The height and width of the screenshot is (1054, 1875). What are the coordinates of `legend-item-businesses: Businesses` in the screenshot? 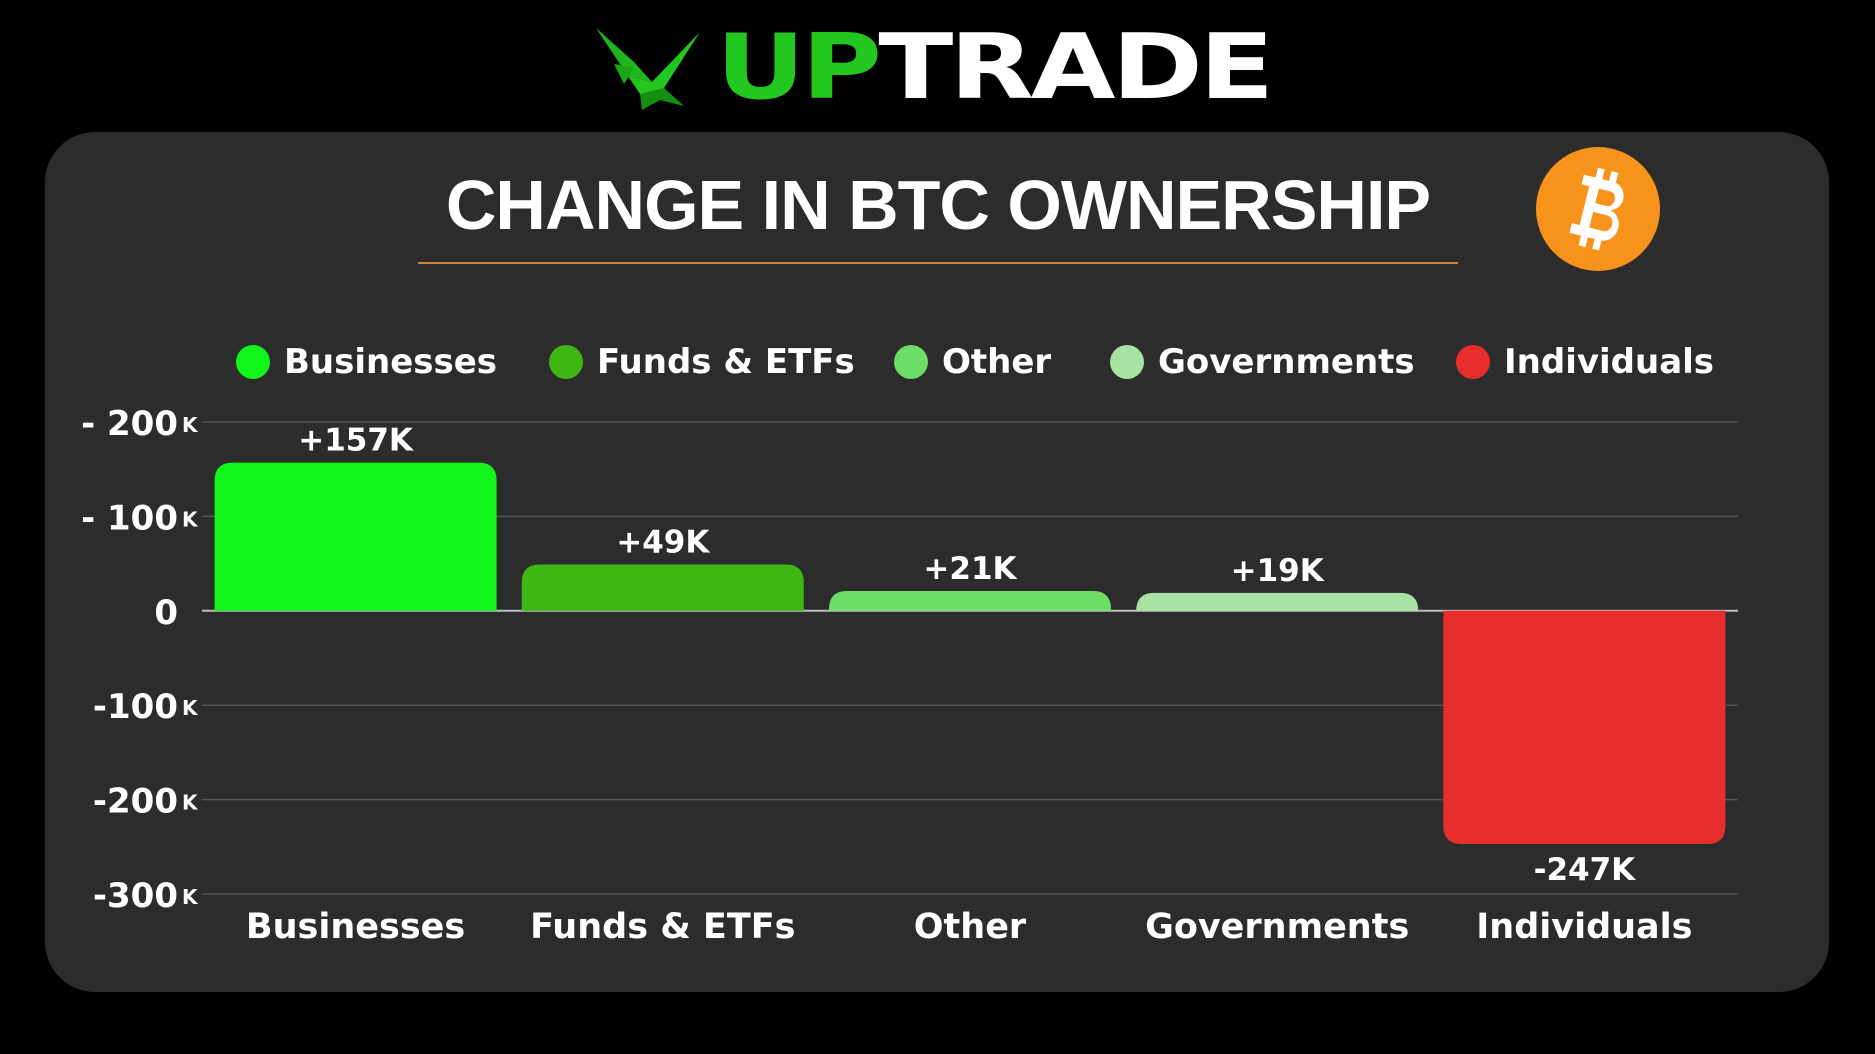 It's located at (366, 362).